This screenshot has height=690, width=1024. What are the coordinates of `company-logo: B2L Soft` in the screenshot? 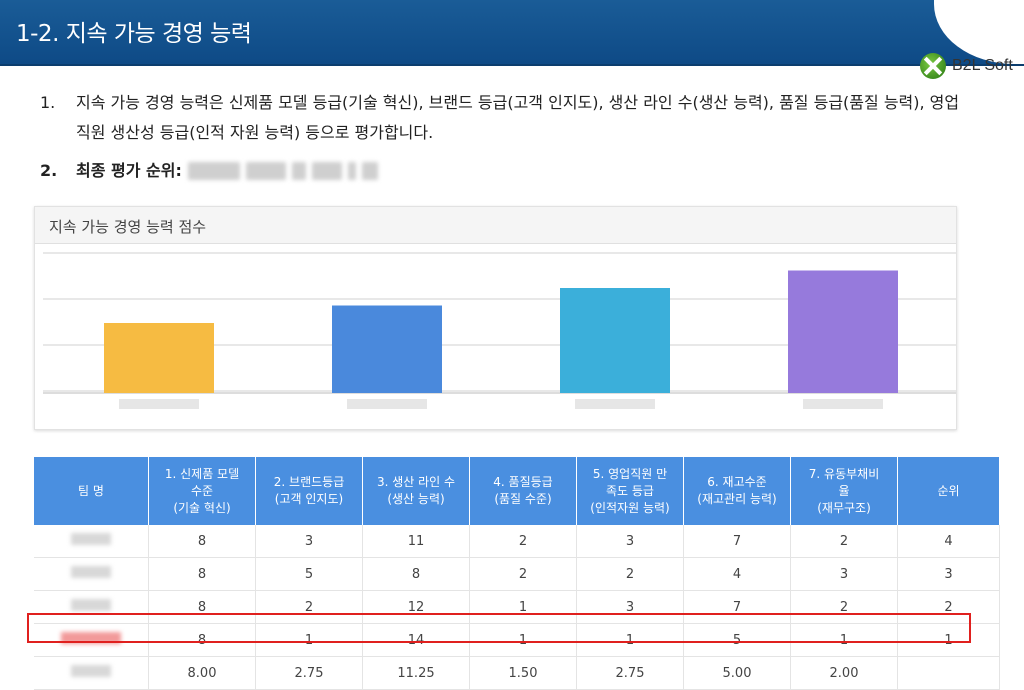 It's located at (966, 66).